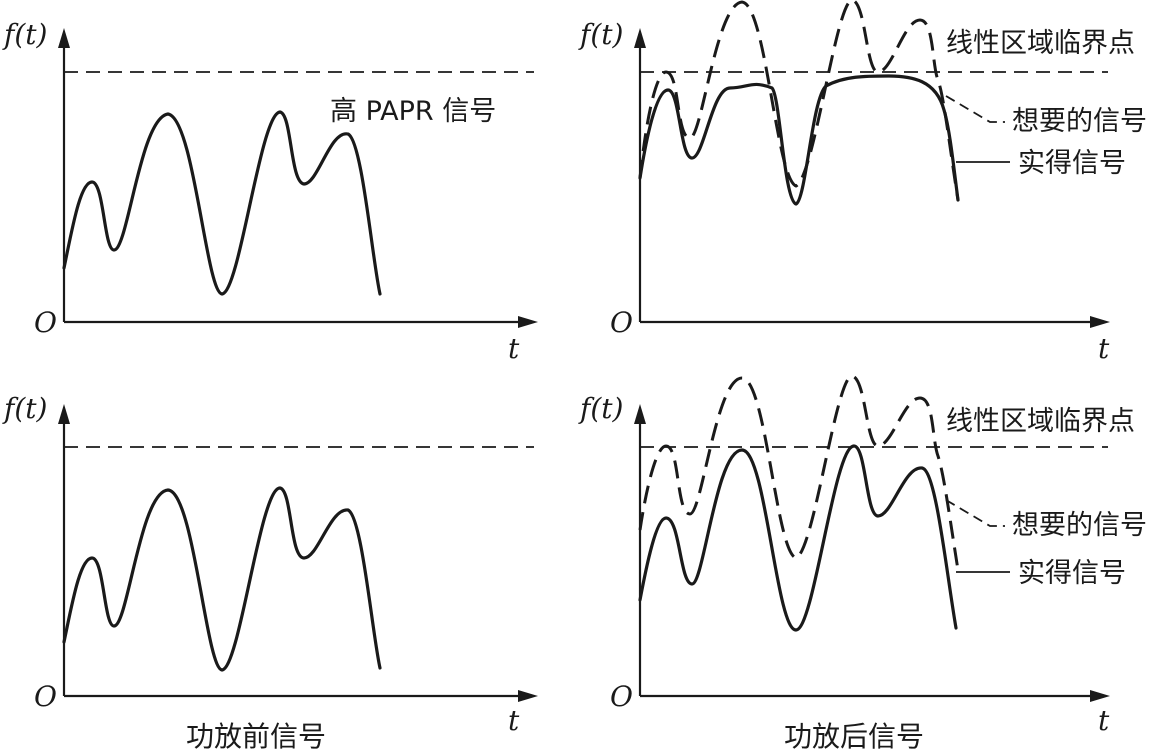  What do you see at coordinates (854, 735) in the screenshot?
I see `after-amplifier-caption: 功放后信号` at bounding box center [854, 735].